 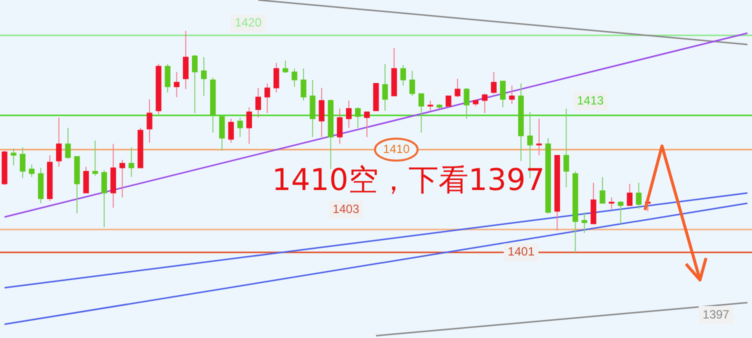 What do you see at coordinates (590, 101) in the screenshot?
I see `ref-line-label: 1413` at bounding box center [590, 101].